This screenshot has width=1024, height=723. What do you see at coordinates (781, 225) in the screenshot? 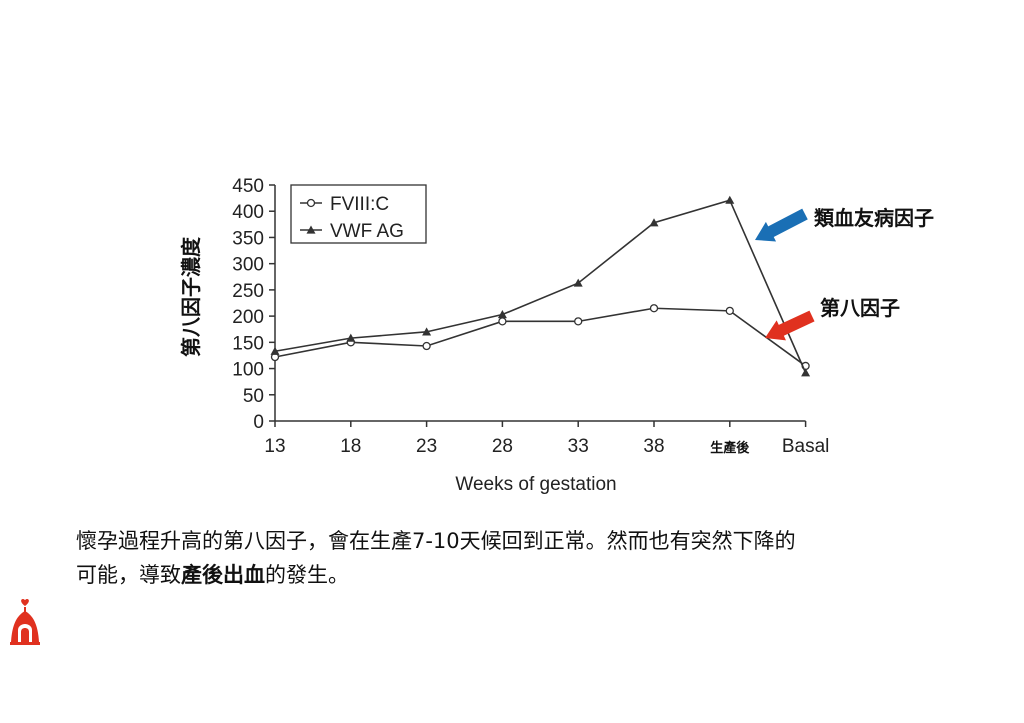
I see `blue-arrow-icon` at bounding box center [781, 225].